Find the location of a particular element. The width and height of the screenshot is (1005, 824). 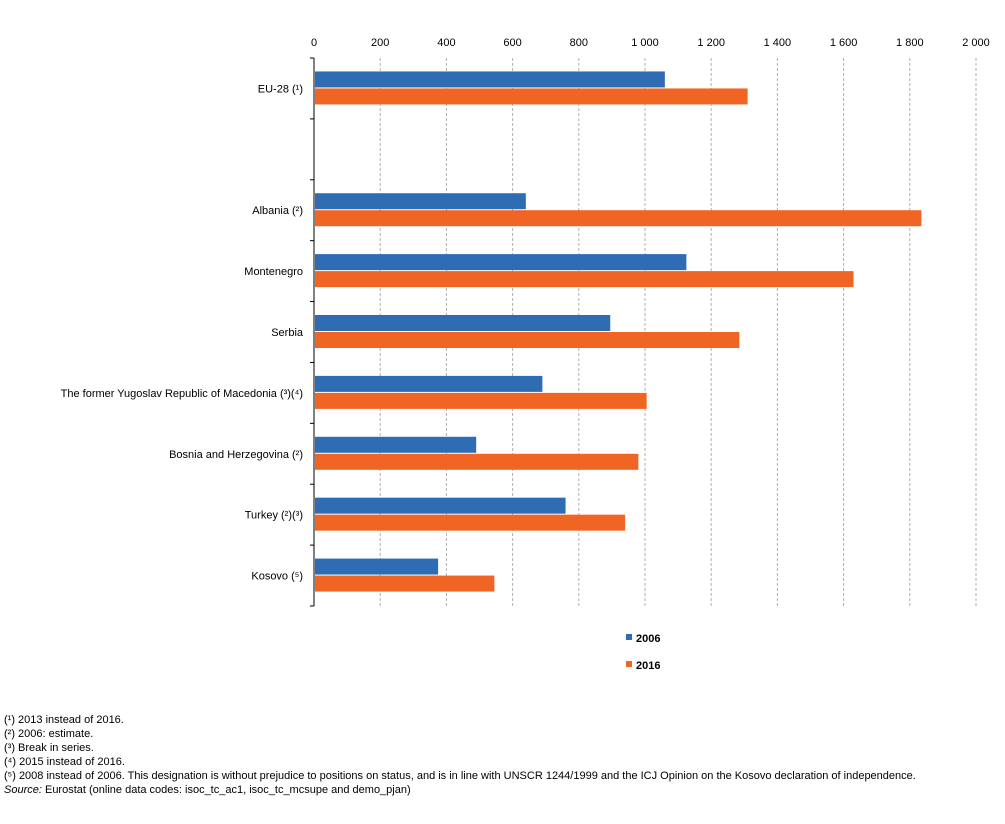

x-tick-label-6: 1 200 is located at coordinates (711, 43).